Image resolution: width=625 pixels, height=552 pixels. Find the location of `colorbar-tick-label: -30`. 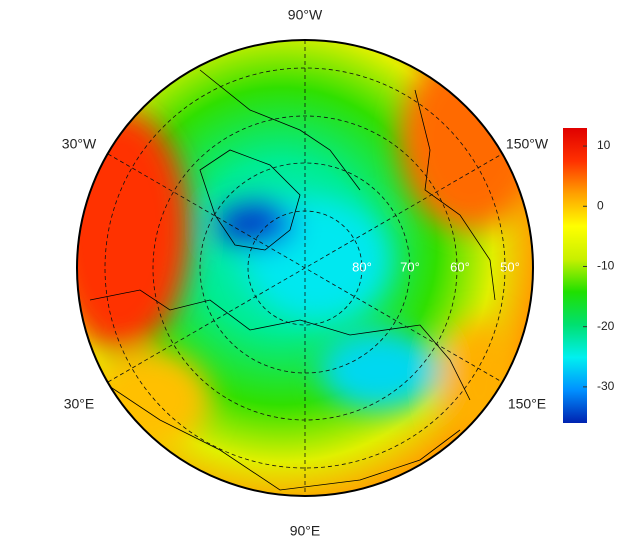

colorbar-tick-label: -30 is located at coordinates (606, 386).